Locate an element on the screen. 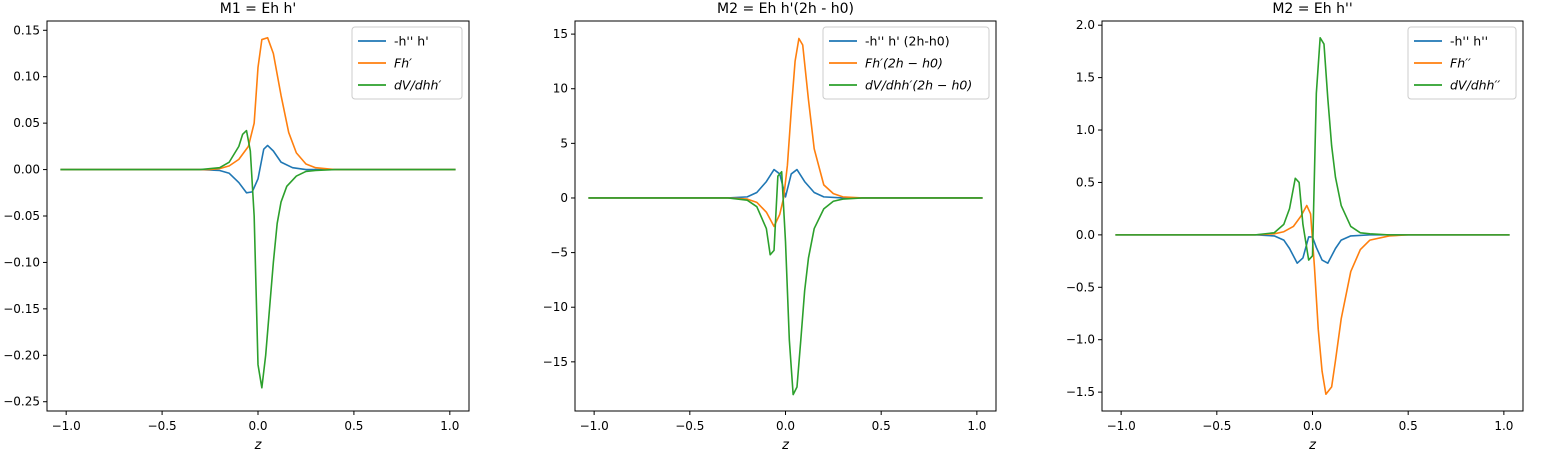 The width and height of the screenshot is (1550, 450). y-tick-label: −0.05 is located at coordinates (21, 216).